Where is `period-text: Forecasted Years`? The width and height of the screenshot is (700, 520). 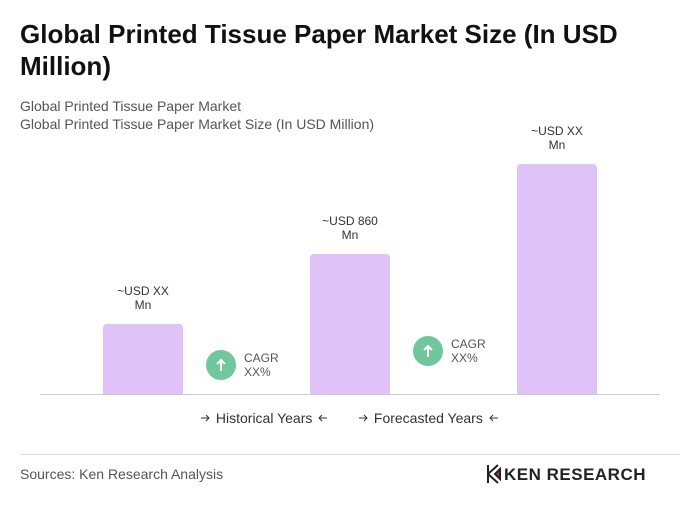
period-text: Forecasted Years is located at coordinates (428, 418).